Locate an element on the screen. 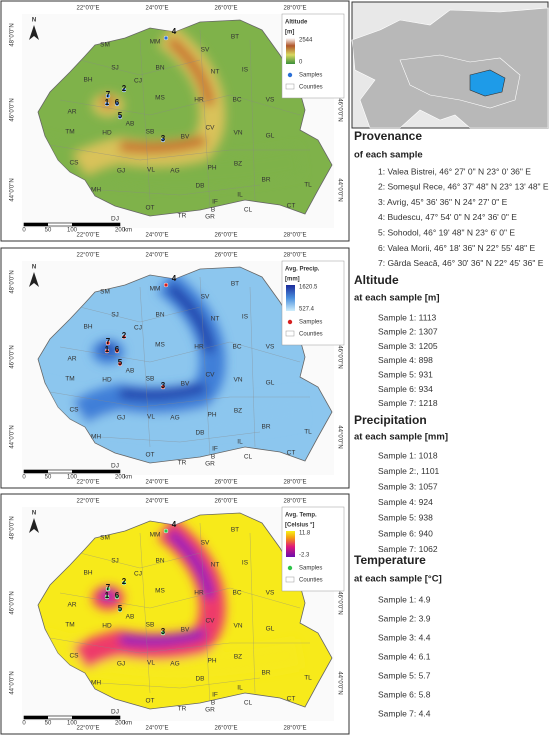 The width and height of the screenshot is (550, 739). county-label: DB is located at coordinates (199, 433).